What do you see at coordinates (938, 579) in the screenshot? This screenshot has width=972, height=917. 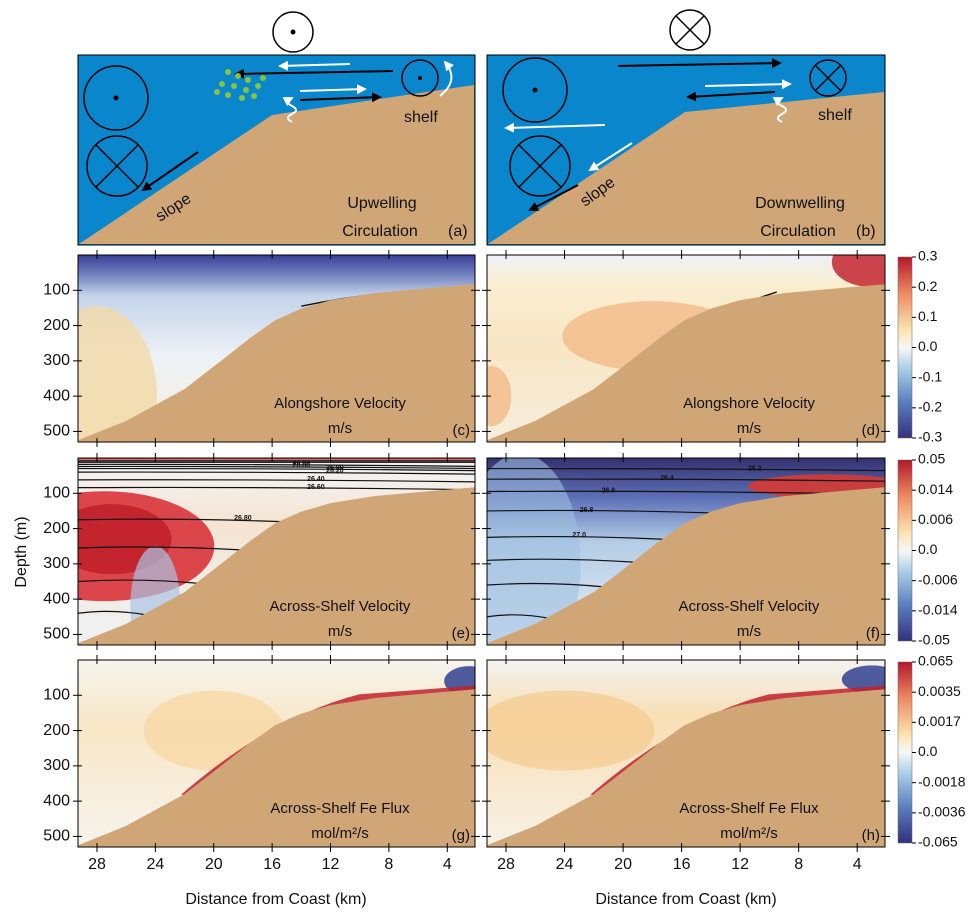 I see `colorbar-tick-label: -0.006` at bounding box center [938, 579].